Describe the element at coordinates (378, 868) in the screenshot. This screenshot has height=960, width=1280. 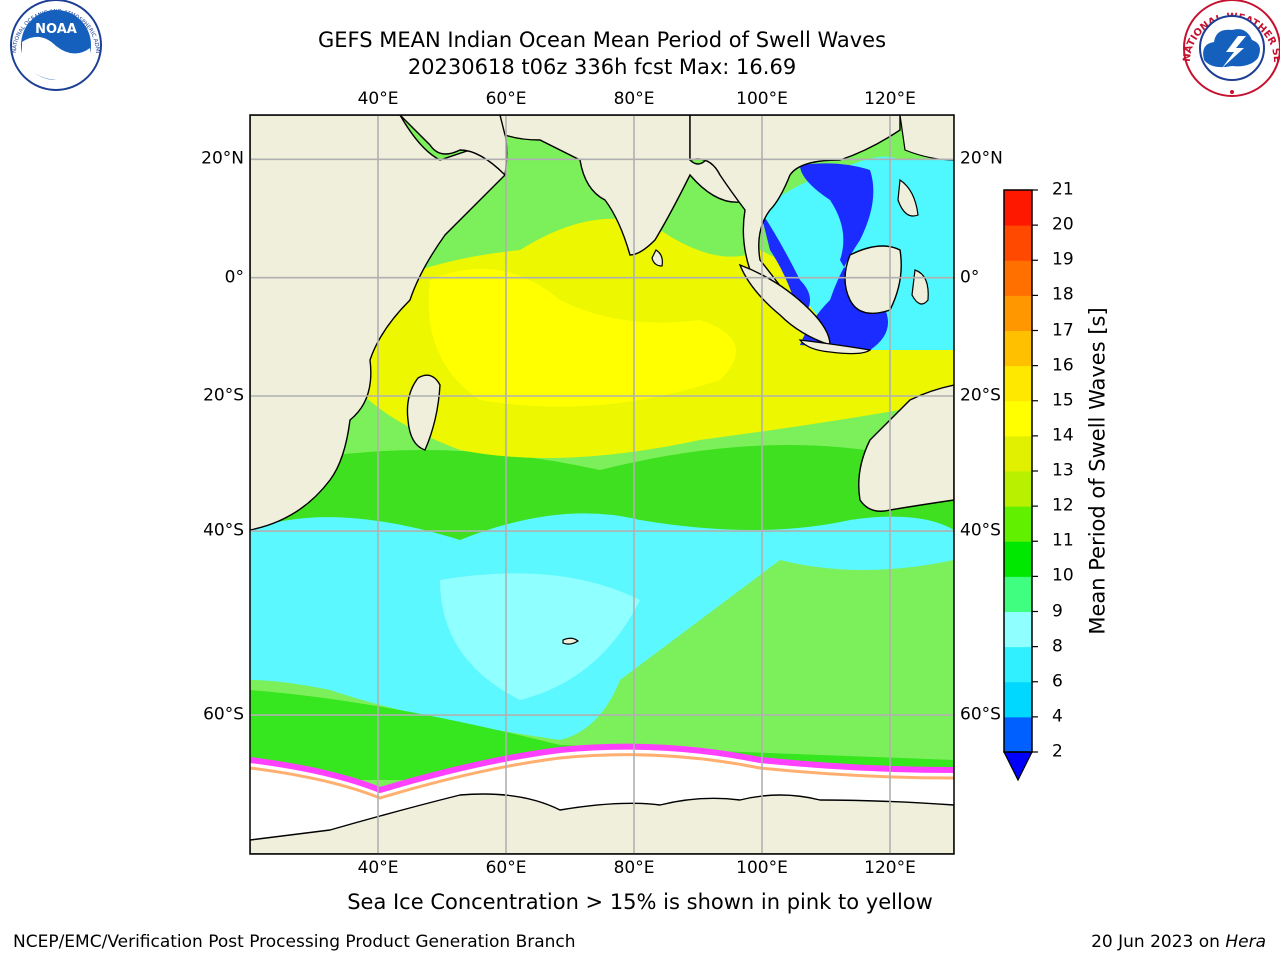
I see `lon-label-bottom: 40°E` at that location.